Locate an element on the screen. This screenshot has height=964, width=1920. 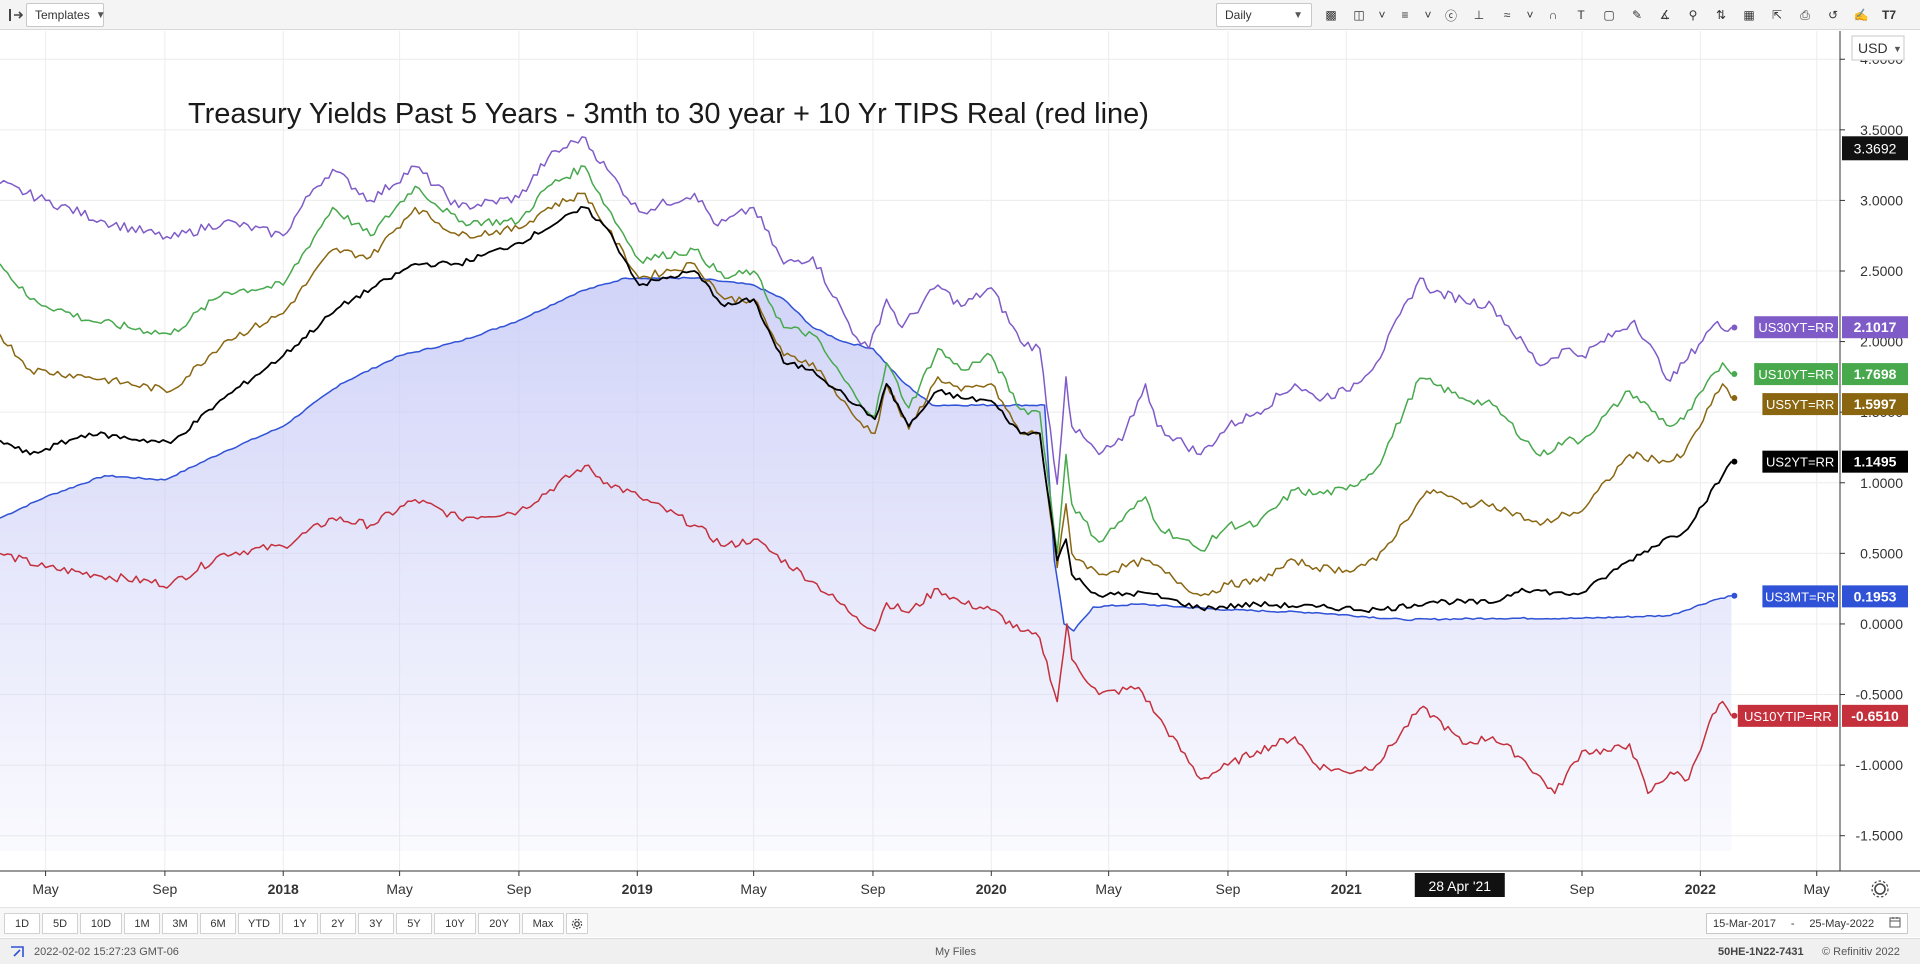
events-icon: ⓒ is located at coordinates (1450, 15).